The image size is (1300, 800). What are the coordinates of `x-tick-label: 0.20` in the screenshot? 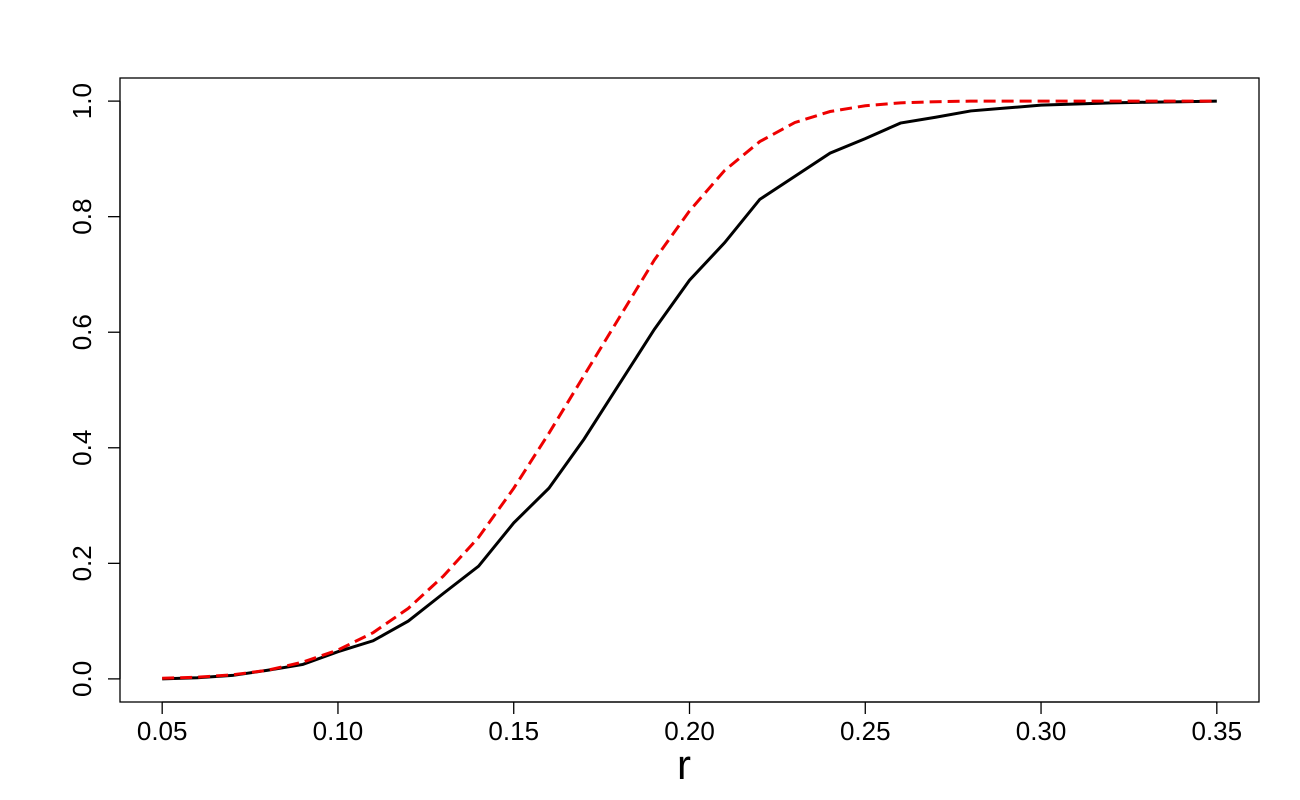 It's located at (689, 731).